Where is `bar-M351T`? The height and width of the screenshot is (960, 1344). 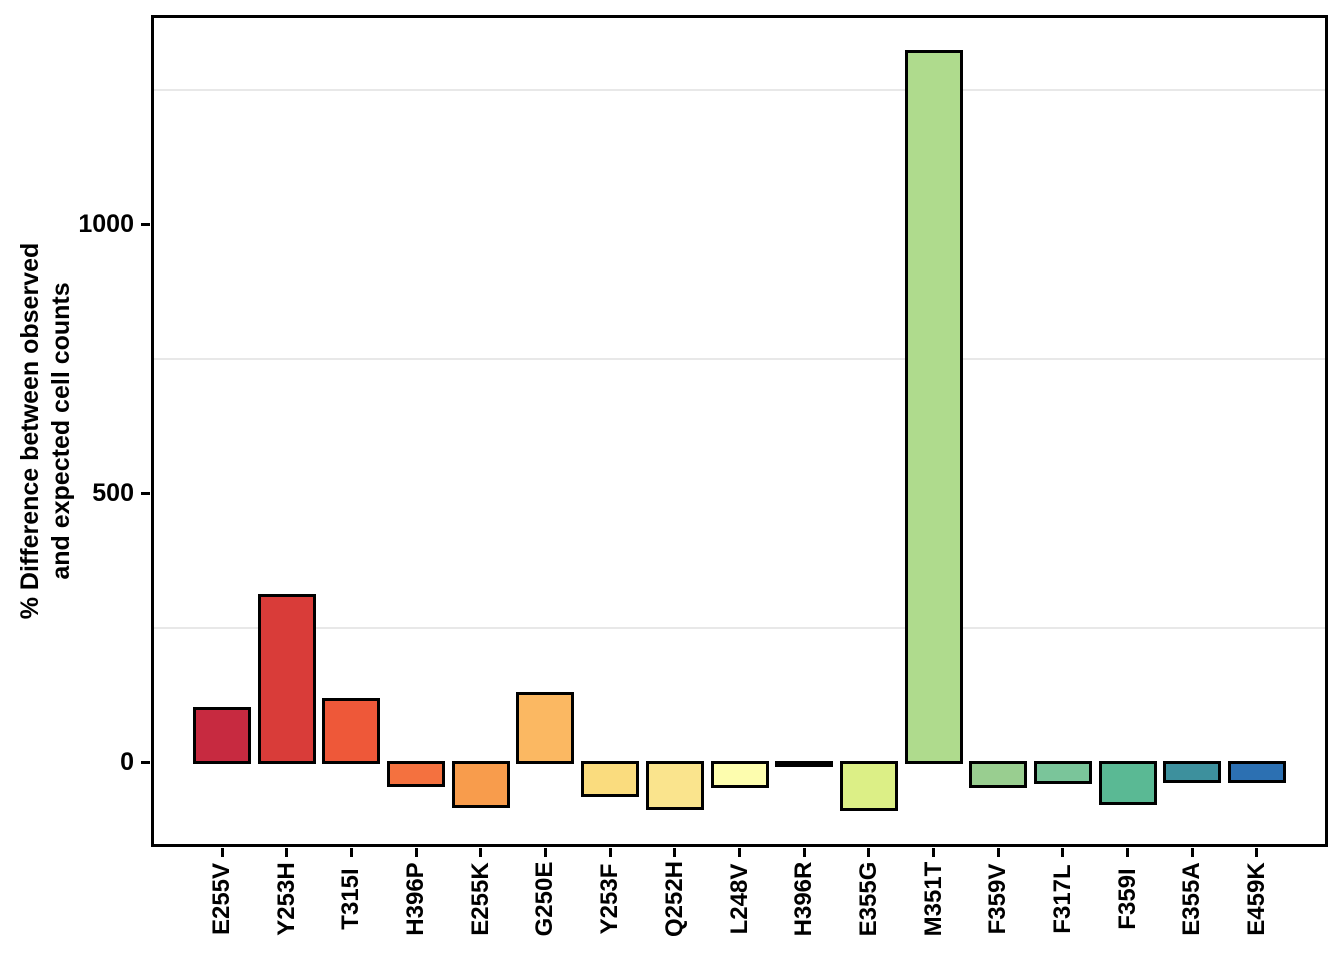 bar-M351T is located at coordinates (933, 406).